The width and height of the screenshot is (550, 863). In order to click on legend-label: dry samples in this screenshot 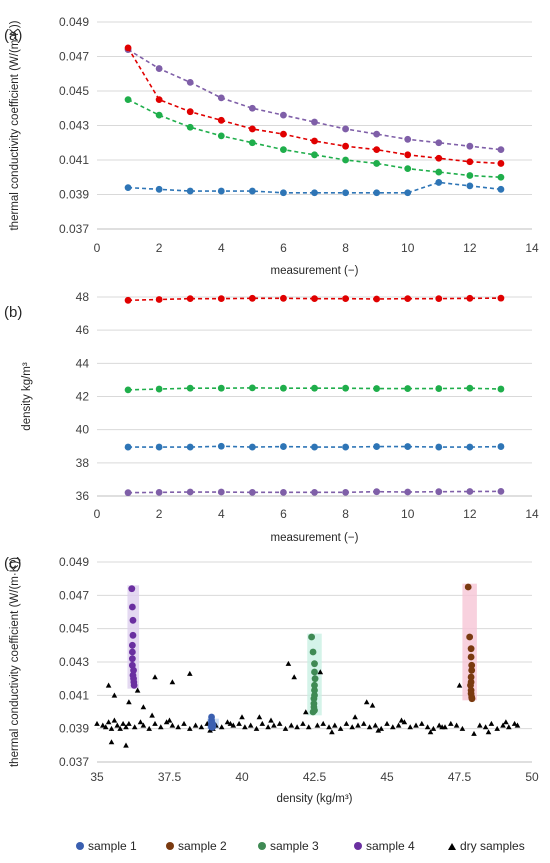, I will do `click(492, 846)`.